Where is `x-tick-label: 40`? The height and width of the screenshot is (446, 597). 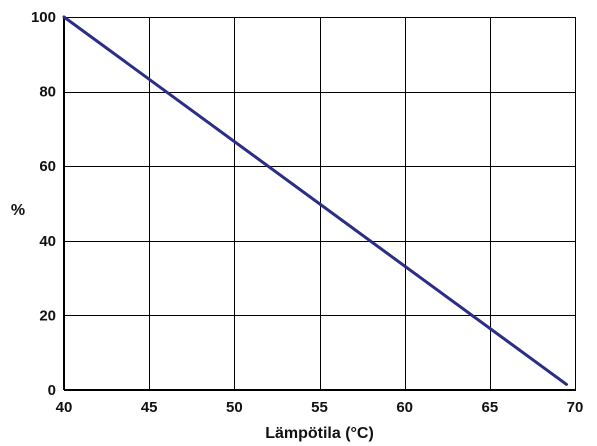
x-tick-label: 40 is located at coordinates (64, 407).